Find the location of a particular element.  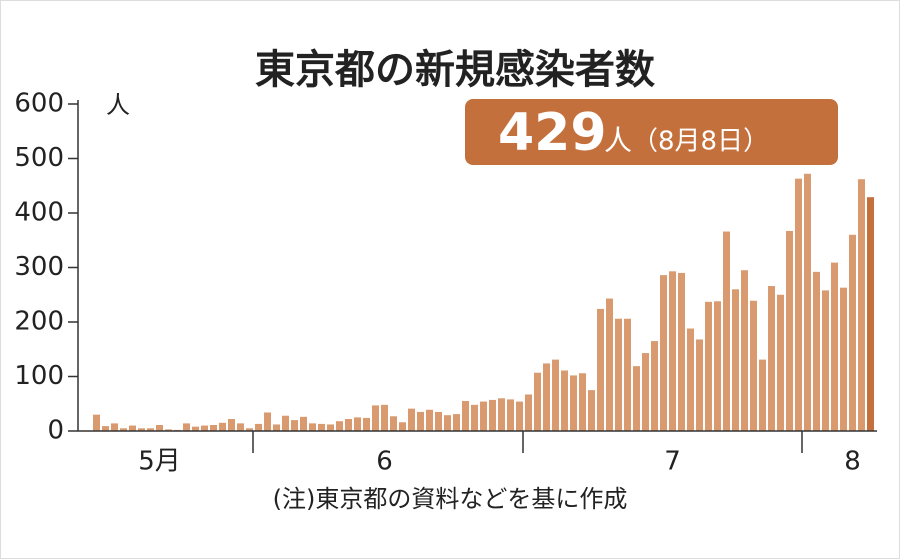

y-tick-label: 600 is located at coordinates (39, 104).